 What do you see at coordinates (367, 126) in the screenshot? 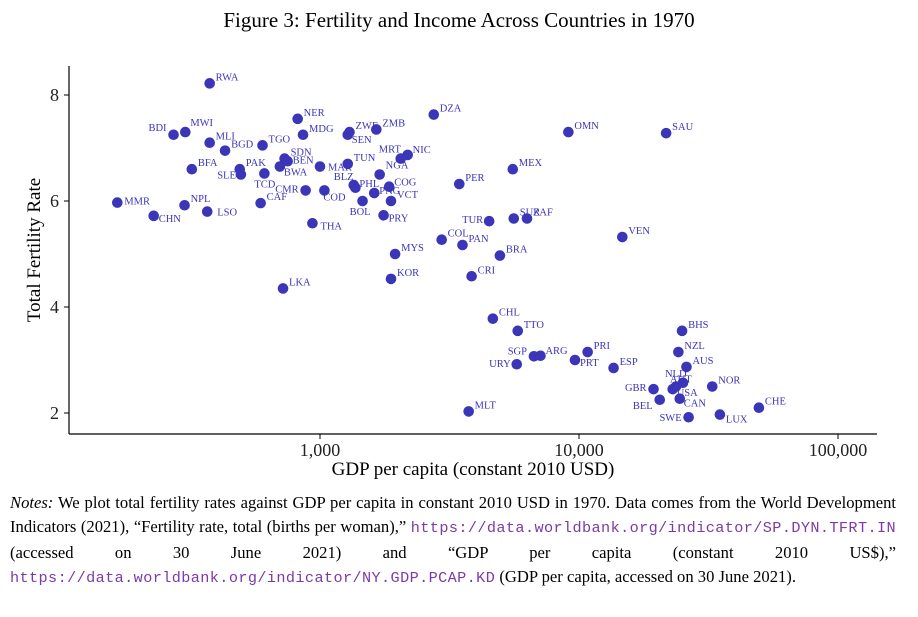
I see `point-label-zwe: ZWE` at bounding box center [367, 126].